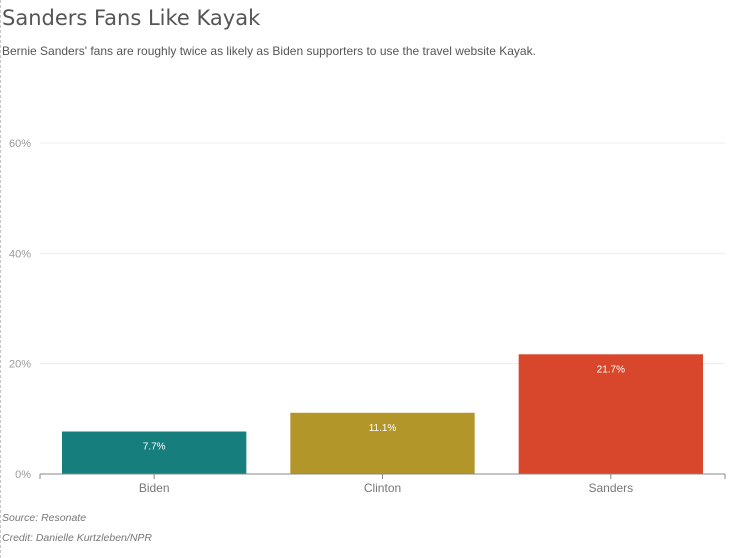 This screenshot has width=731, height=558. I want to click on value-label-biden: 7.7%, so click(154, 447).